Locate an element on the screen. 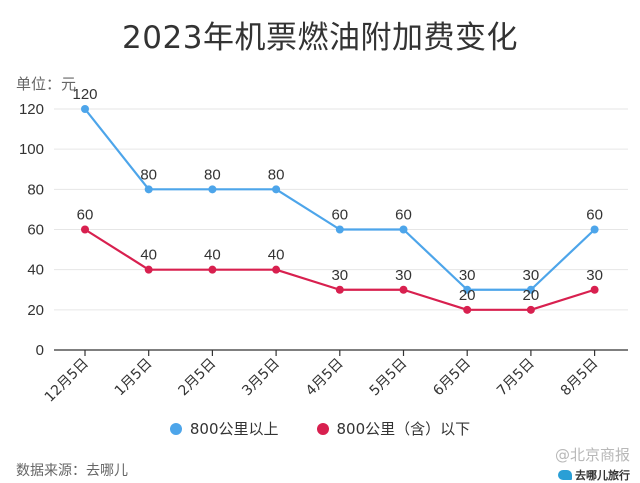 This screenshot has height=483, width=640. x-tick-label-8: 8月5日 is located at coordinates (580, 378).